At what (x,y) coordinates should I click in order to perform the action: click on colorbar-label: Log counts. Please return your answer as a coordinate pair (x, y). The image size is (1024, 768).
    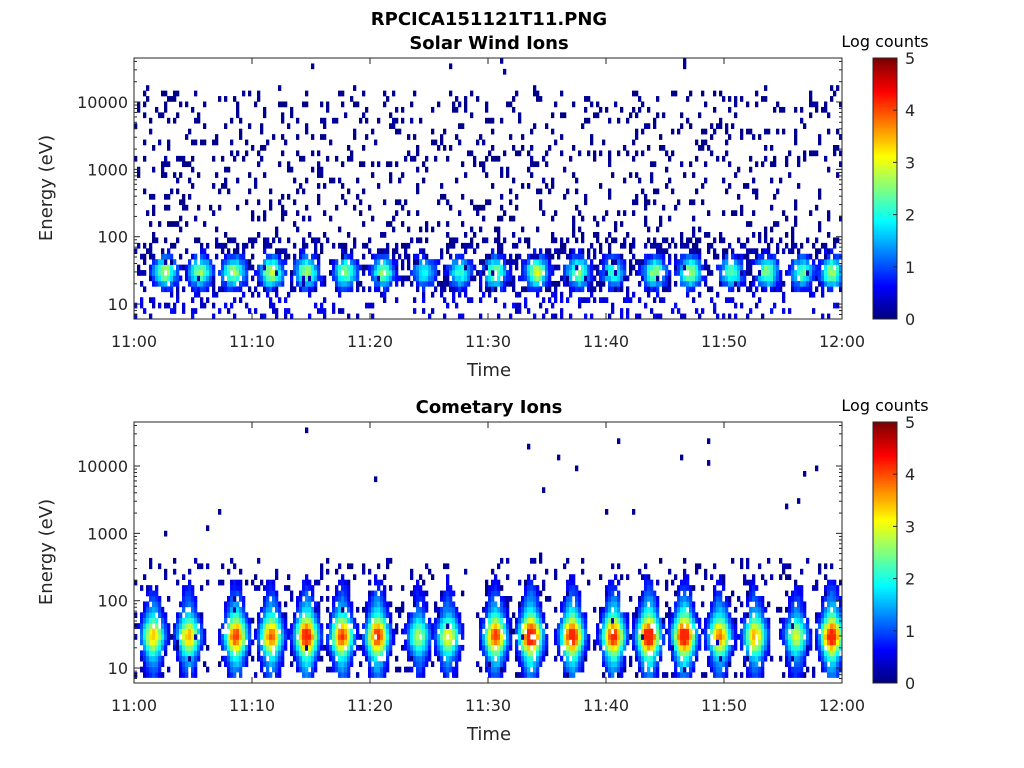
    Looking at the image, I should click on (884, 41).